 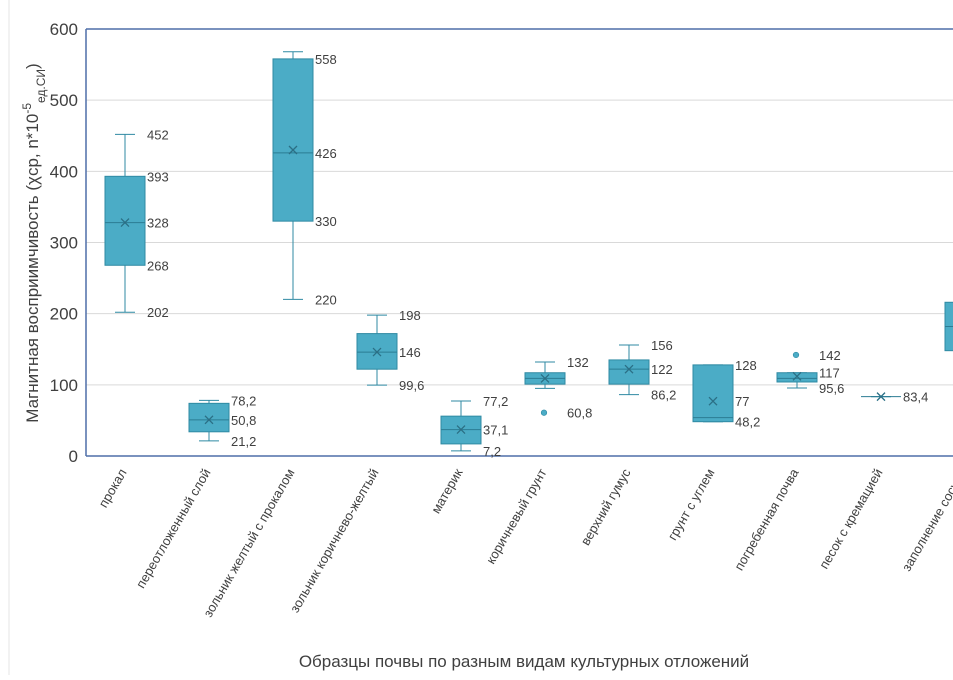 What do you see at coordinates (32, 268) in the screenshot?
I see `y-axis-title-main: Магнитная восприимчивость (χср, n*10` at bounding box center [32, 268].